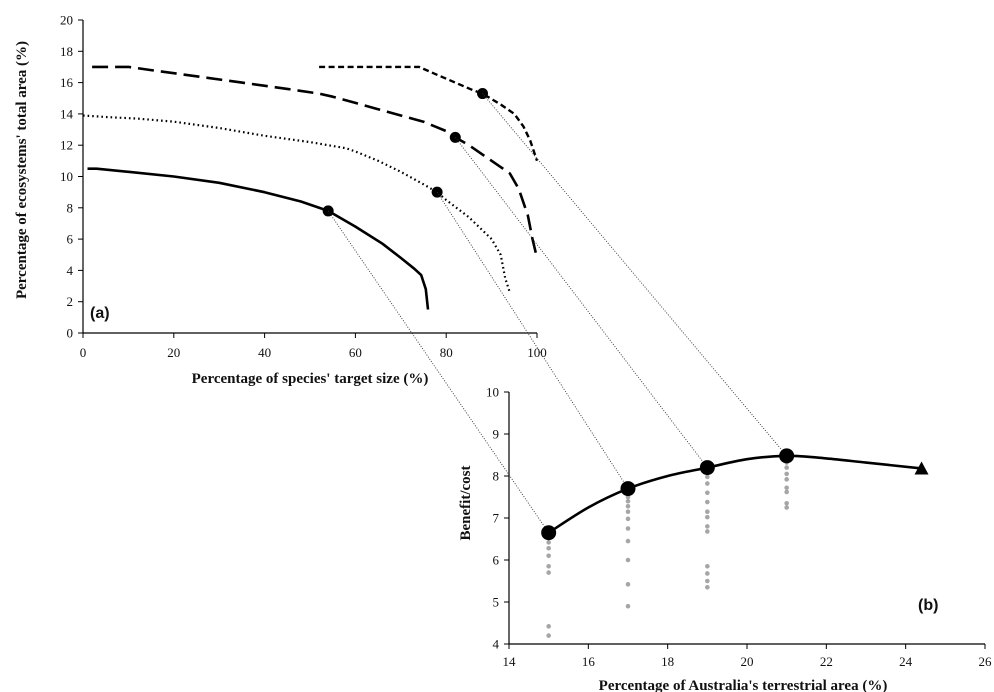 The height and width of the screenshot is (692, 994). What do you see at coordinates (70, 301) in the screenshot?
I see `panel-a-y-tick-label: 2` at bounding box center [70, 301].